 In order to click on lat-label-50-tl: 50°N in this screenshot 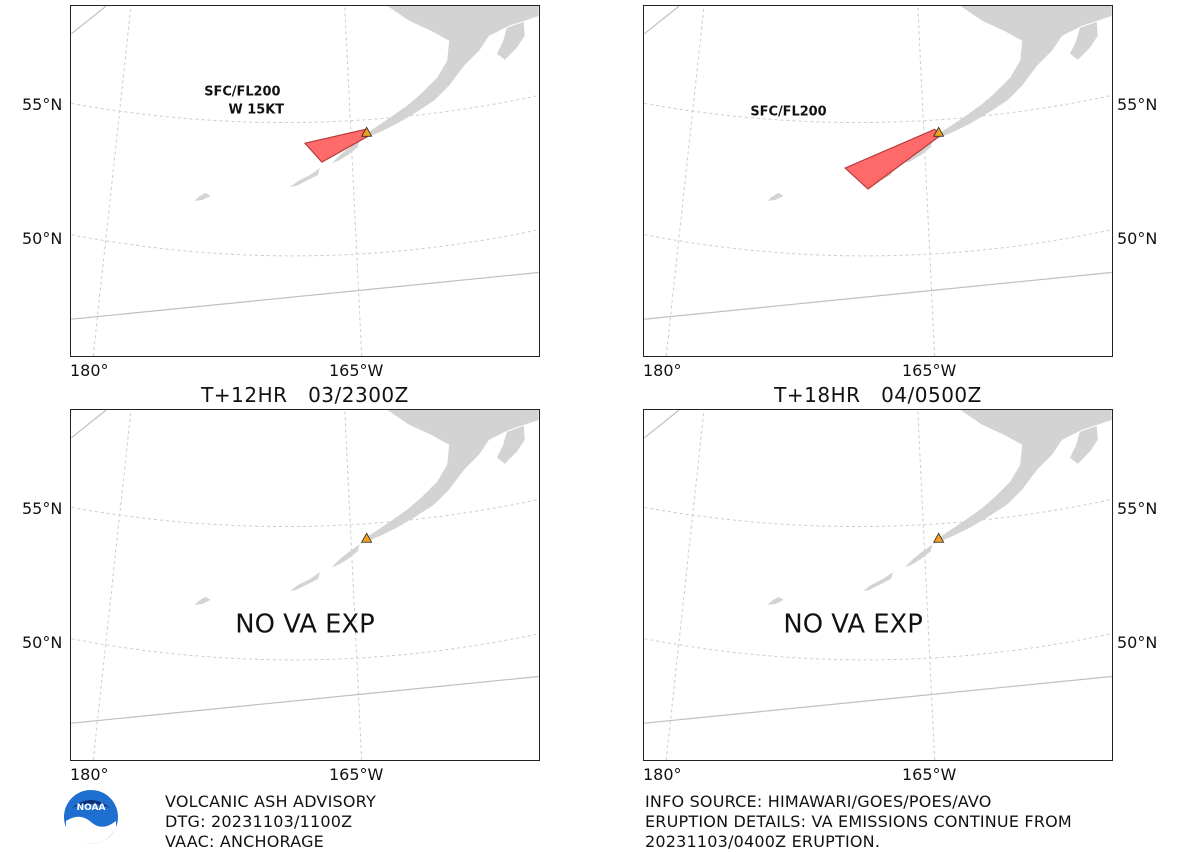, I will do `click(42, 238)`.